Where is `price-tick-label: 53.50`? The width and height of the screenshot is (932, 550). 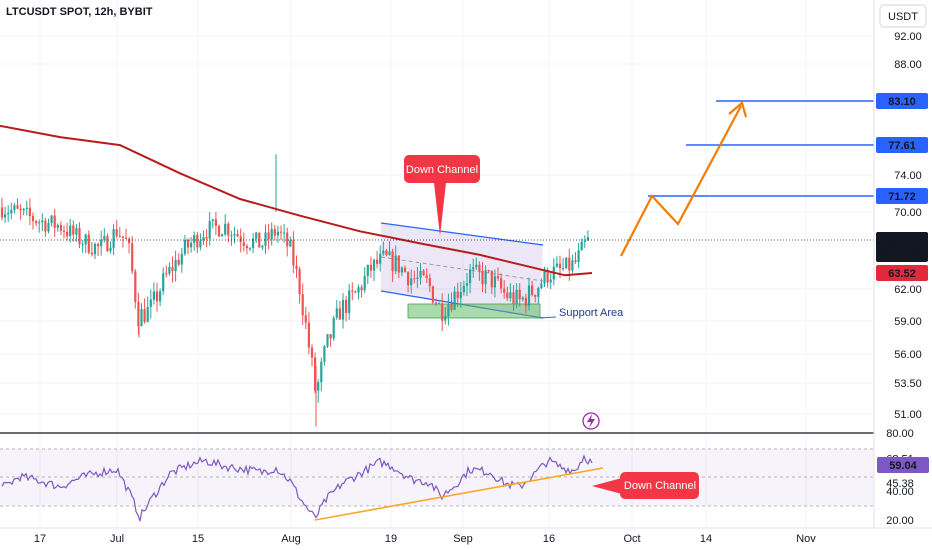
price-tick-label: 53.50 is located at coordinates (908, 384).